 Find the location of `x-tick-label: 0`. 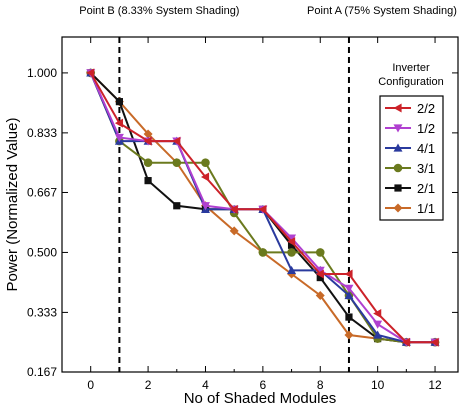

x-tick-label: 0 is located at coordinates (90, 385).